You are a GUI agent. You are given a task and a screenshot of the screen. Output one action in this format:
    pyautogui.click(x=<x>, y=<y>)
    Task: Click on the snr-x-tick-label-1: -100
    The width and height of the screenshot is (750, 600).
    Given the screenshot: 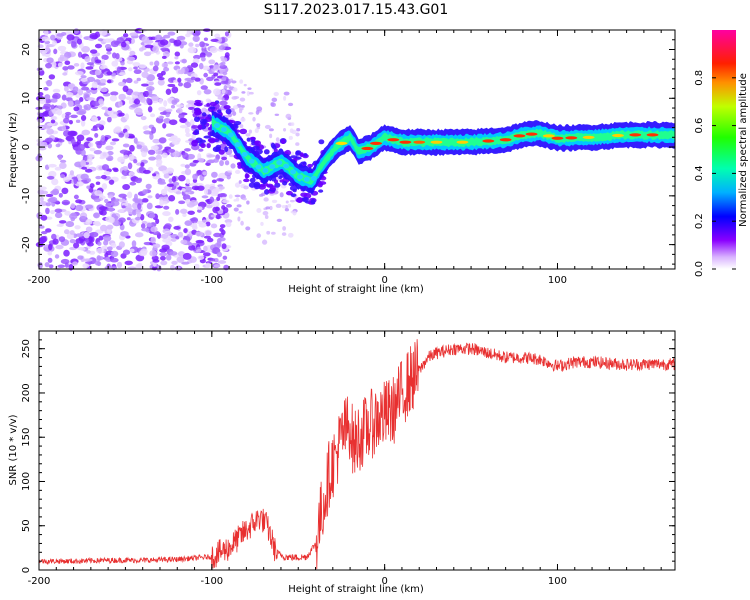 What is the action you would take?
    pyautogui.click(x=211, y=581)
    